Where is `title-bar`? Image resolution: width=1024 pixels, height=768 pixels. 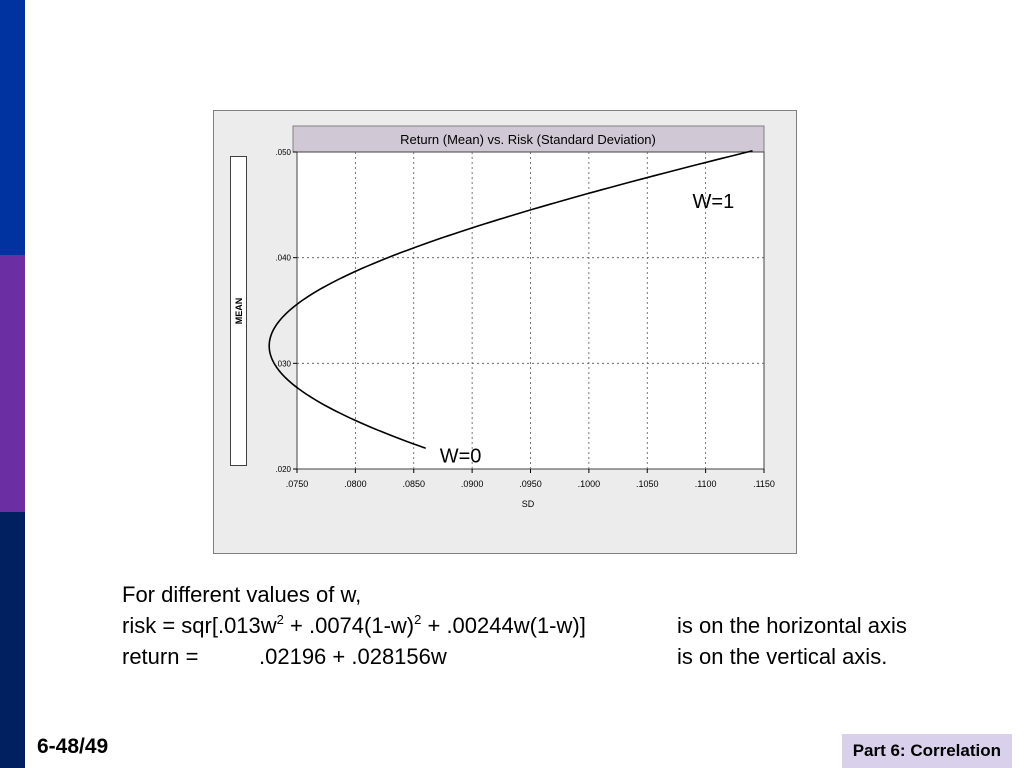 title-bar is located at coordinates (528, 139).